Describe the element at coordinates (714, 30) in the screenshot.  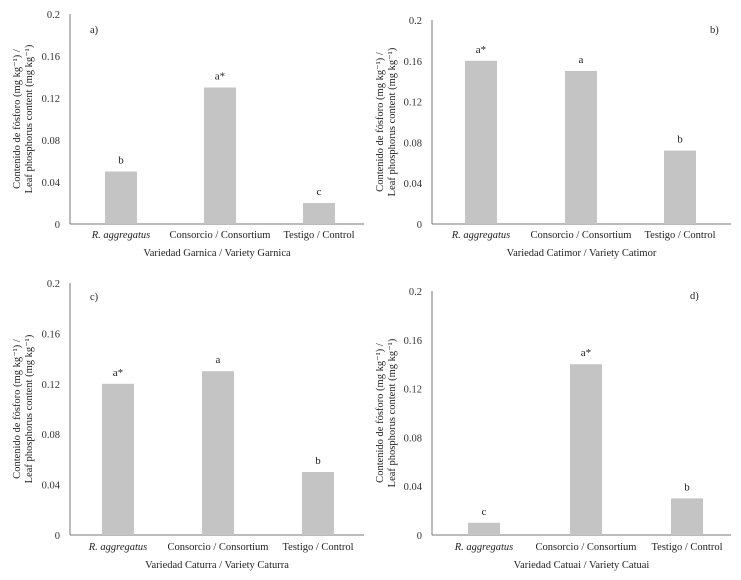
I see `panel-label: b)` at that location.